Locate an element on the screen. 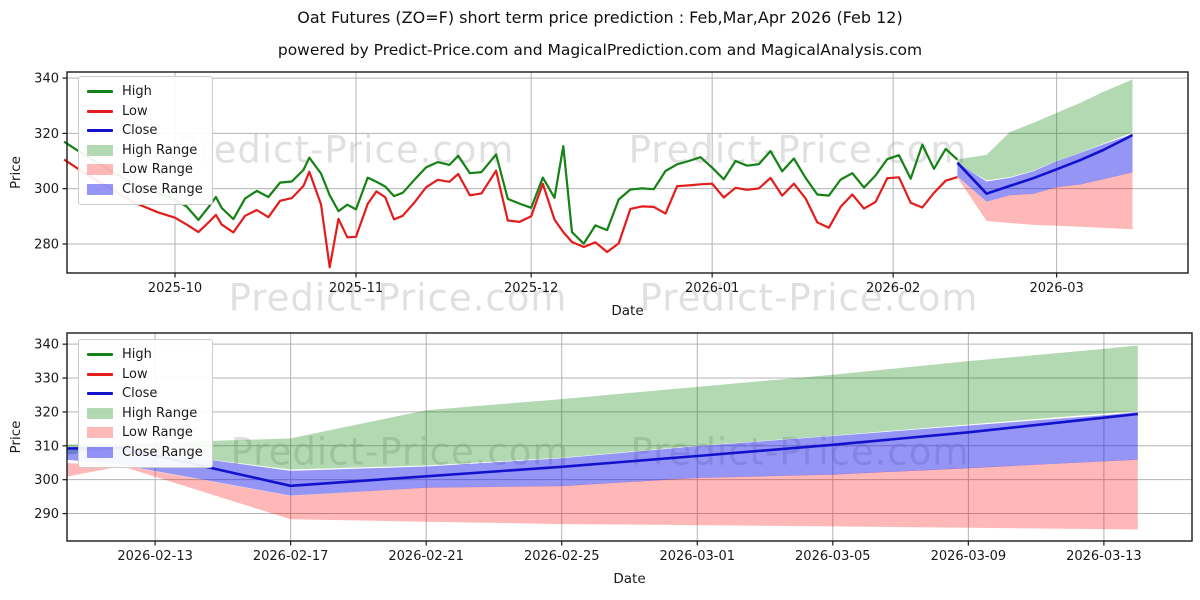  x-tick-label: 2025-10 is located at coordinates (175, 288).